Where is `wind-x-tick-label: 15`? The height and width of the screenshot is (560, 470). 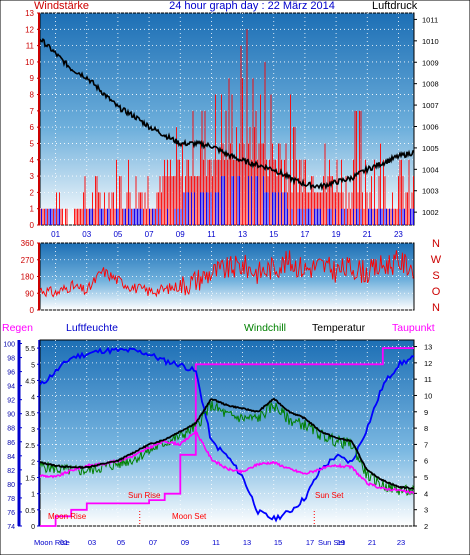
wind-x-tick-label: 15 is located at coordinates (273, 234).